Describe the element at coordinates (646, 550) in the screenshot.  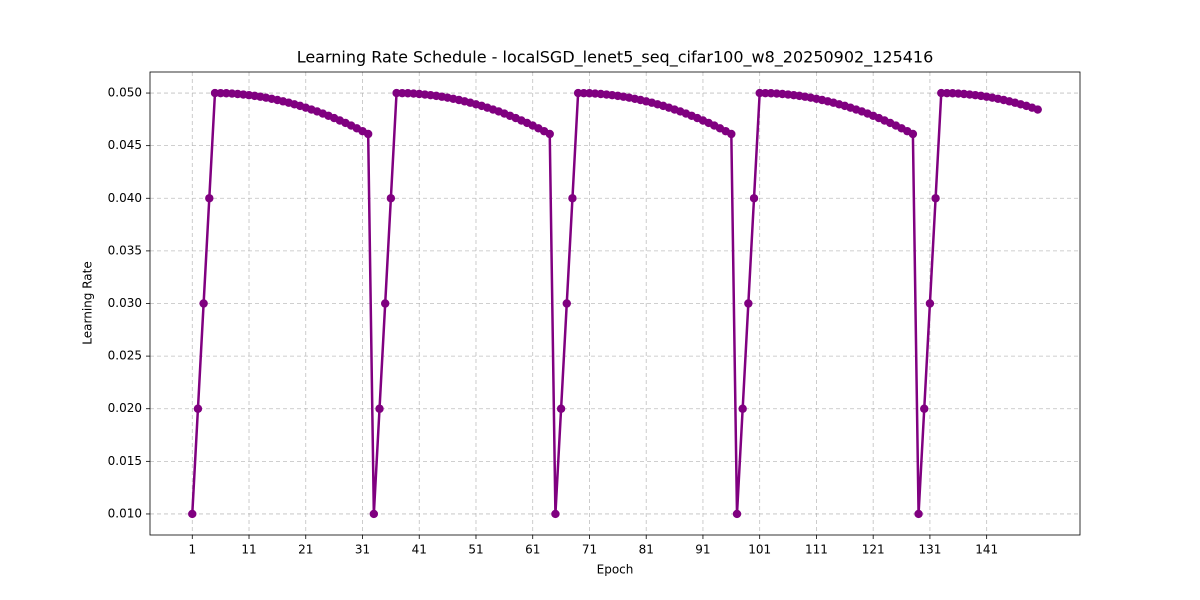
I see `x-tick-label: 81` at that location.